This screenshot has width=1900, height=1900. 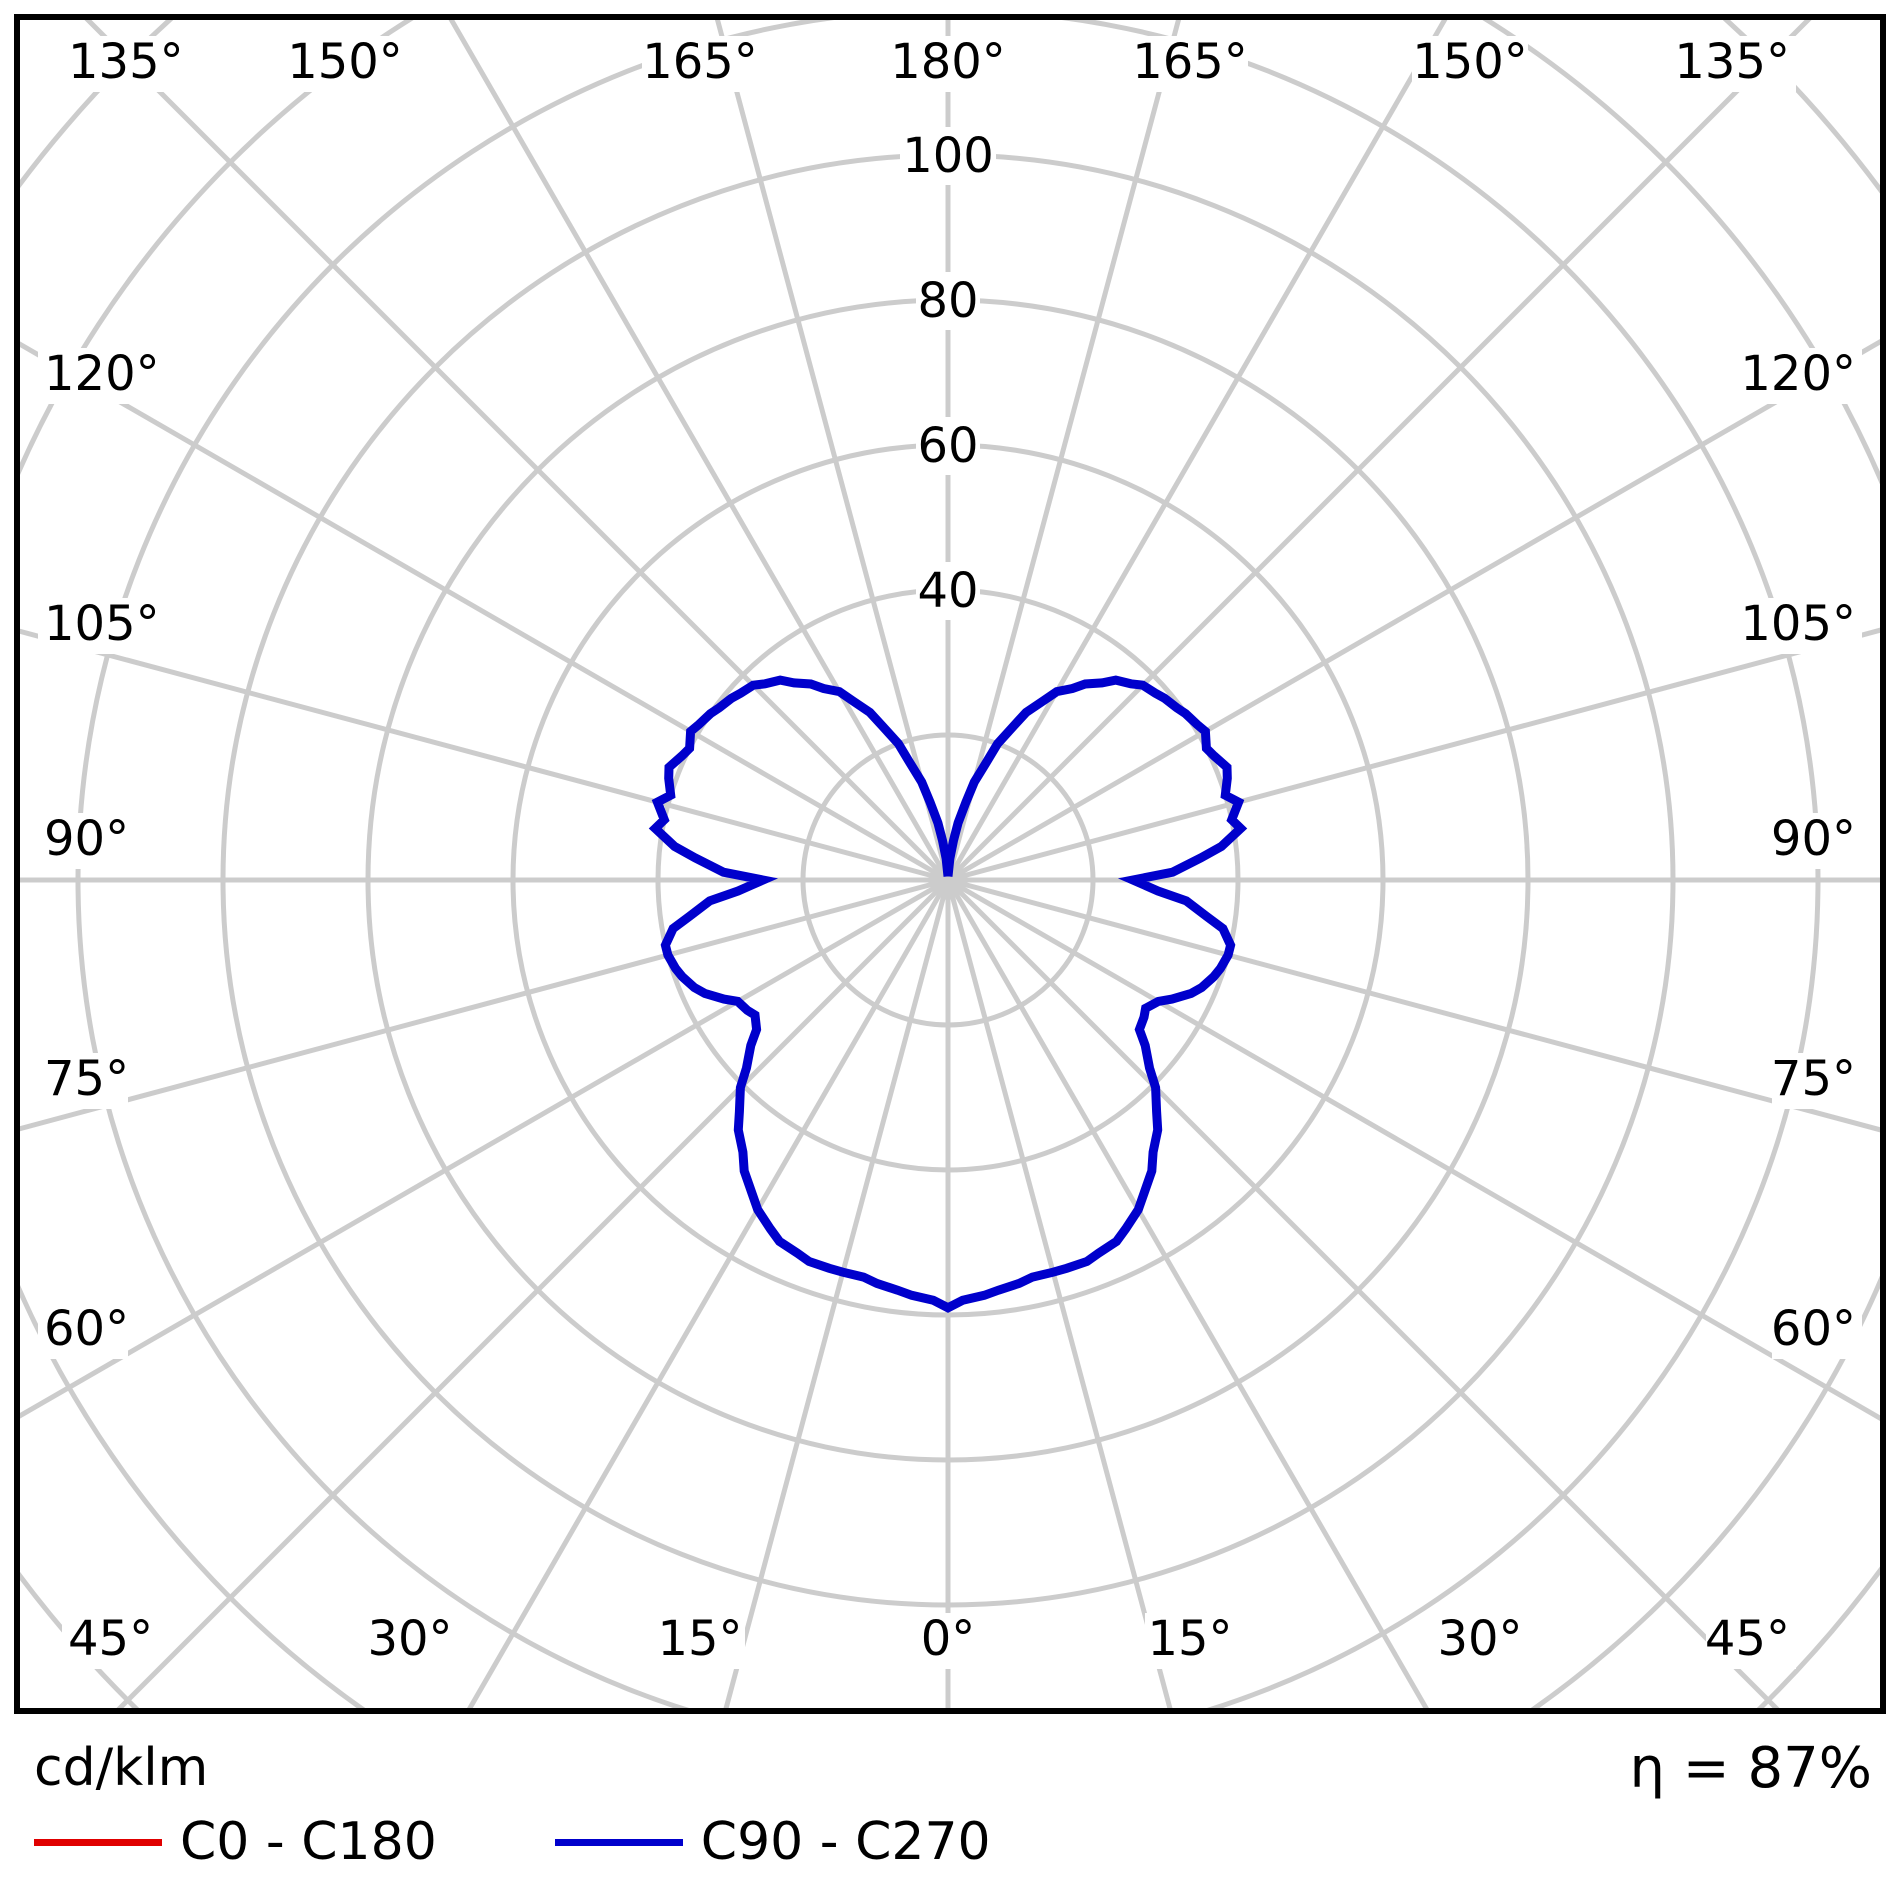 What do you see at coordinates (1190, 62) in the screenshot?
I see `angle-label-top-4: 165°` at bounding box center [1190, 62].